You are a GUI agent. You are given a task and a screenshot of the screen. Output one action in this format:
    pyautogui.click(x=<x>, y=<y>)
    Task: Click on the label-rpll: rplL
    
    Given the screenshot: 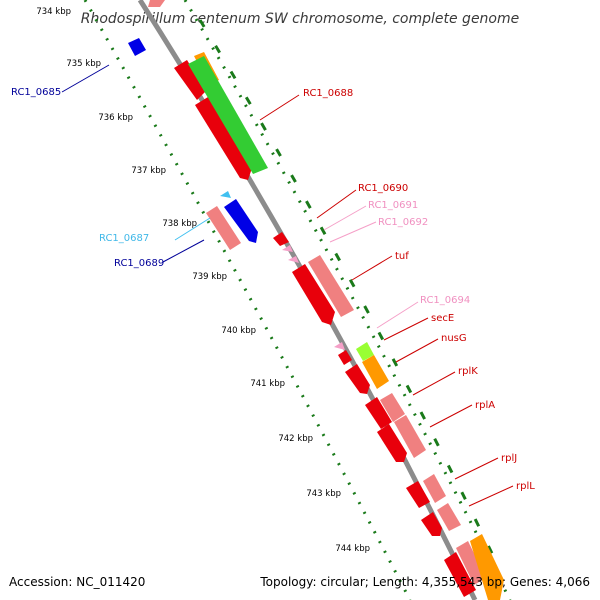 What is the action you would take?
    pyautogui.click(x=525, y=486)
    